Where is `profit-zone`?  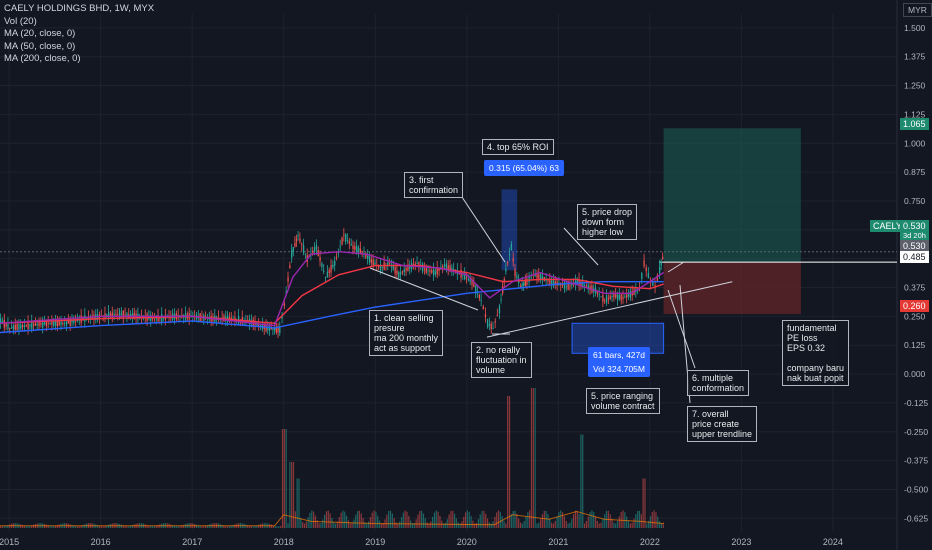
profit-zone is located at coordinates (732, 195).